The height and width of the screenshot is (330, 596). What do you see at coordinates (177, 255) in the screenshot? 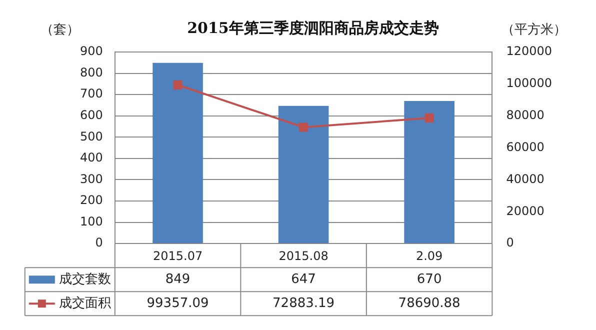
I see `x-tick-label: 2015.07` at bounding box center [177, 255].